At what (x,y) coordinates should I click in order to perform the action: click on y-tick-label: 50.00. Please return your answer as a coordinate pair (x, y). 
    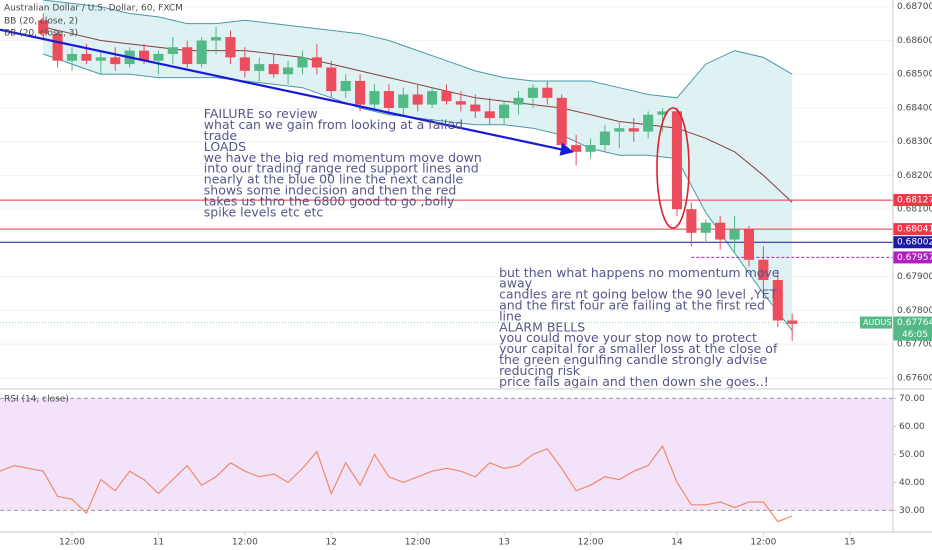
    Looking at the image, I should click on (912, 455).